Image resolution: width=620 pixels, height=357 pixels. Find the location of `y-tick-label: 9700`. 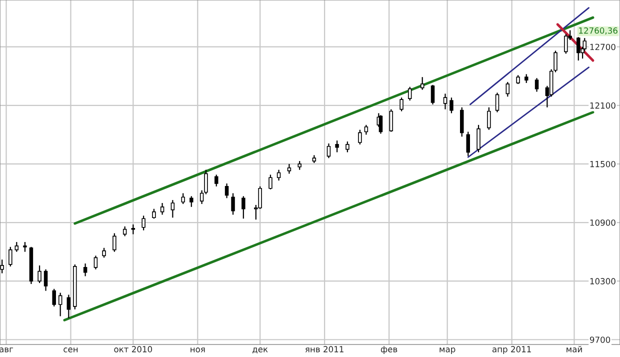

y-tick-label: 9700 is located at coordinates (600, 339).